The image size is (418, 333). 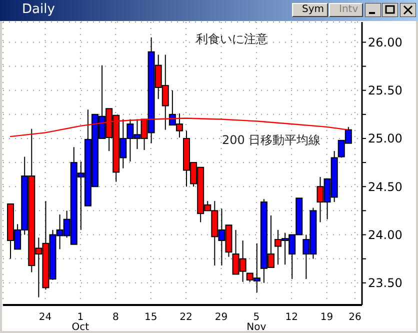 I want to click on x-tick-label: 22, so click(x=186, y=317).